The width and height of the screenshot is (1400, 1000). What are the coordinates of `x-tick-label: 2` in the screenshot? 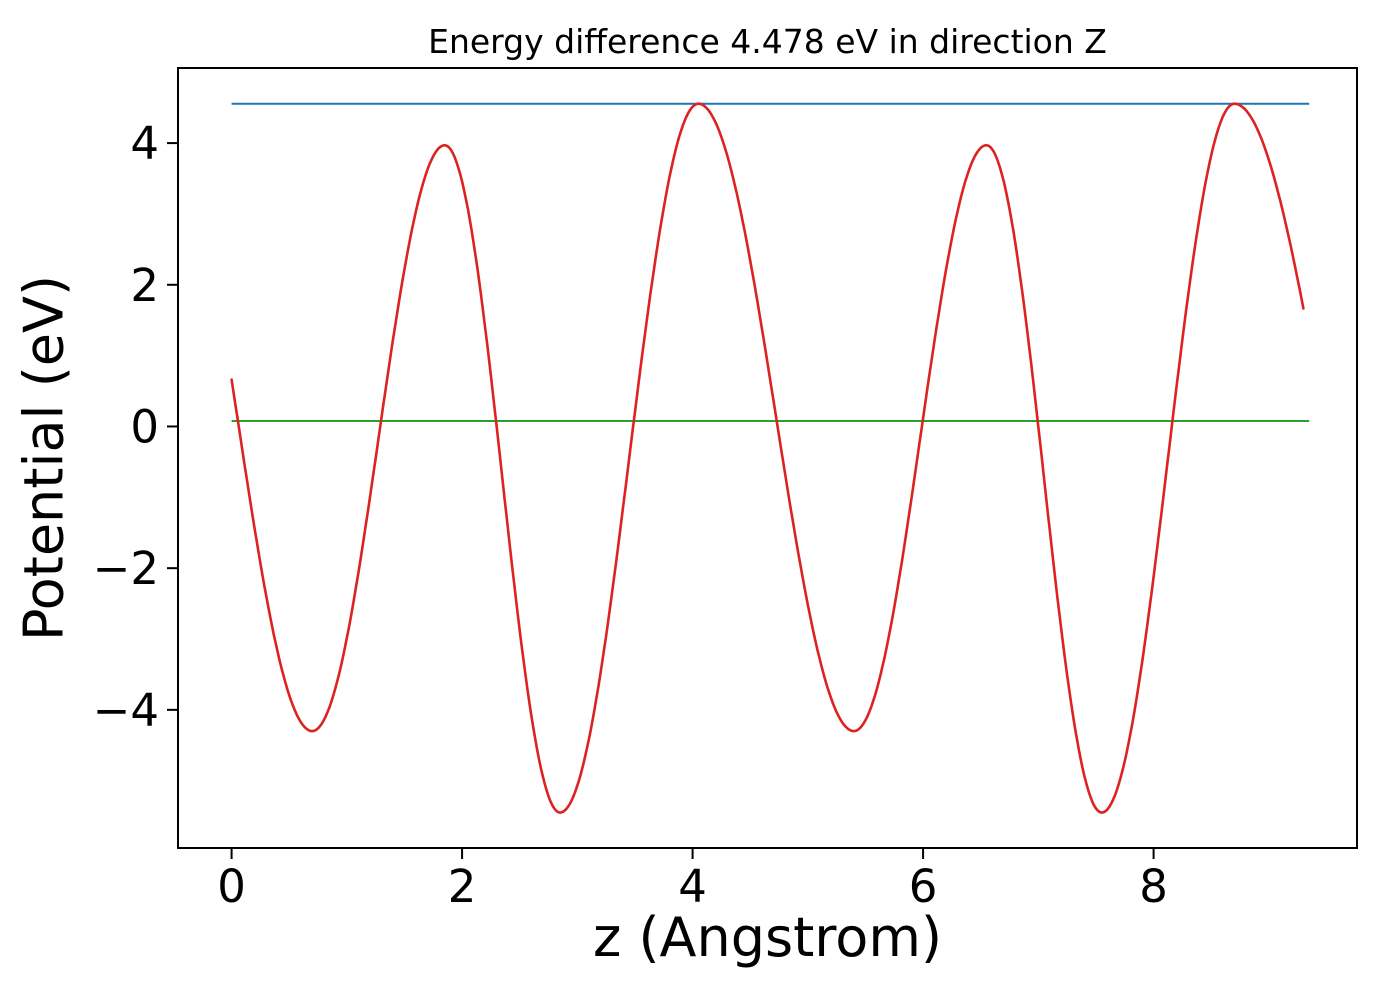 It's located at (462, 886).